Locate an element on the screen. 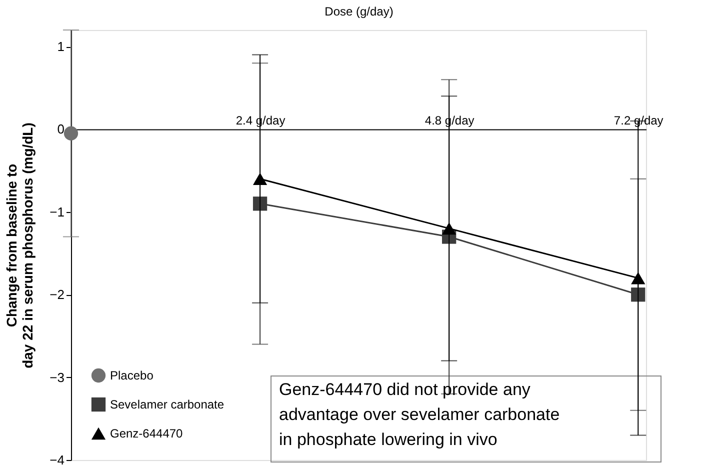 Image resolution: width=723 pixels, height=473 pixels. y-axis-title: Change from baseline to day 22 in serum phosphorus (mg/dL) is located at coordinates (20, 245).